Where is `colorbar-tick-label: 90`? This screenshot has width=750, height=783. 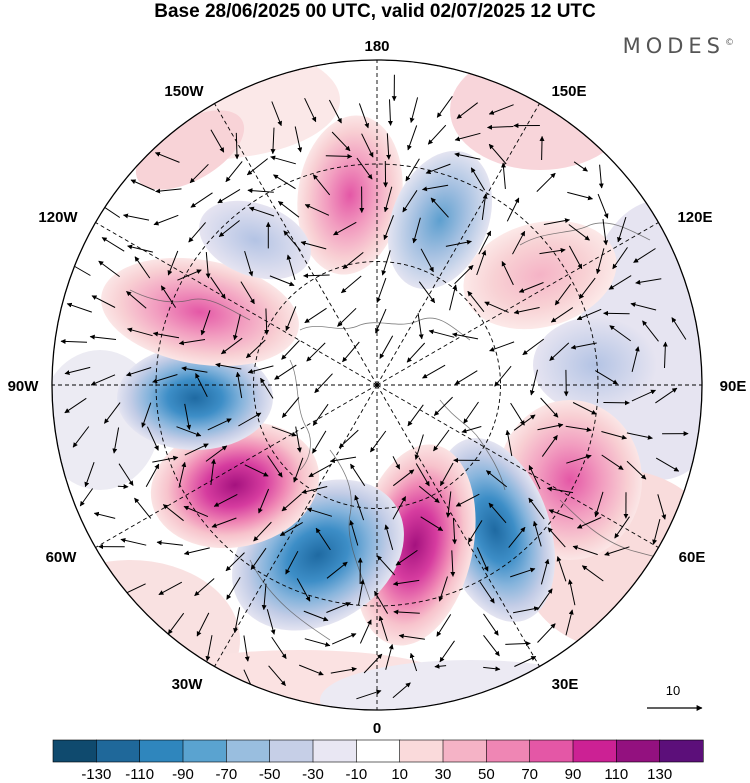
colorbar-tick-label: 90 is located at coordinates (573, 774).